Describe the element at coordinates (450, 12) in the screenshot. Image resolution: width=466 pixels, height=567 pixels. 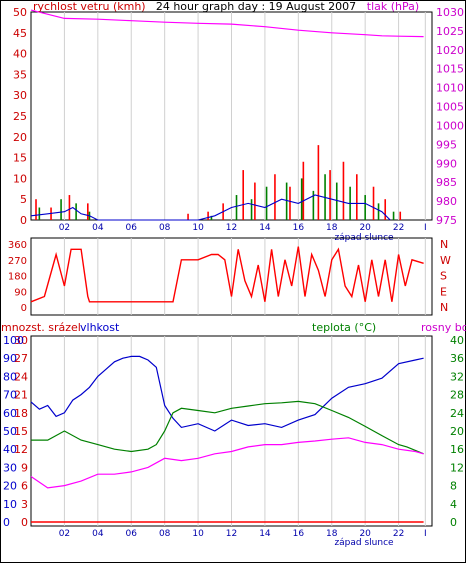
I see `p1-right-ytick-11: 1030` at that location.